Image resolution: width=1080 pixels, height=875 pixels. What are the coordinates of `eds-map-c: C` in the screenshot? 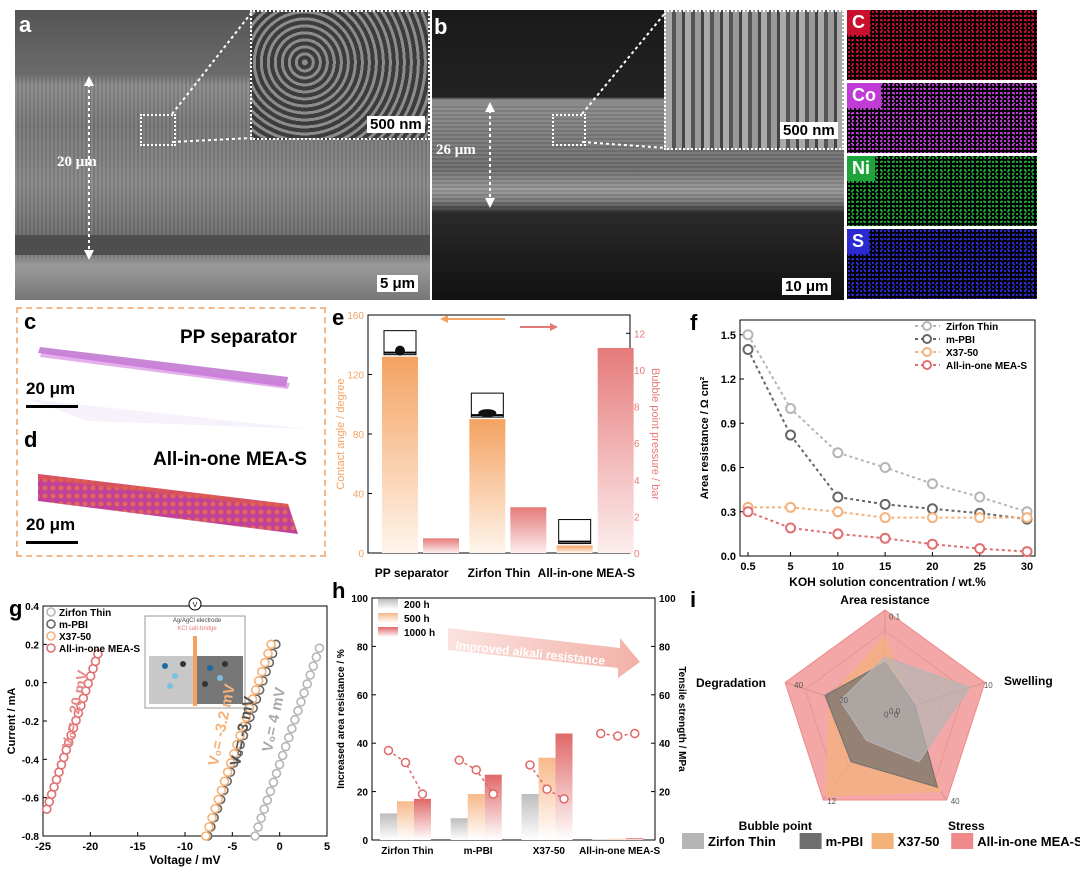 It's located at (942, 45).